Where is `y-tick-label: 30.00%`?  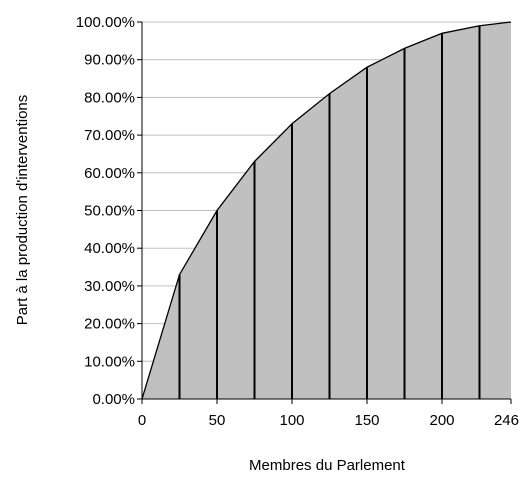
y-tick-label: 30.00% is located at coordinates (109, 286).